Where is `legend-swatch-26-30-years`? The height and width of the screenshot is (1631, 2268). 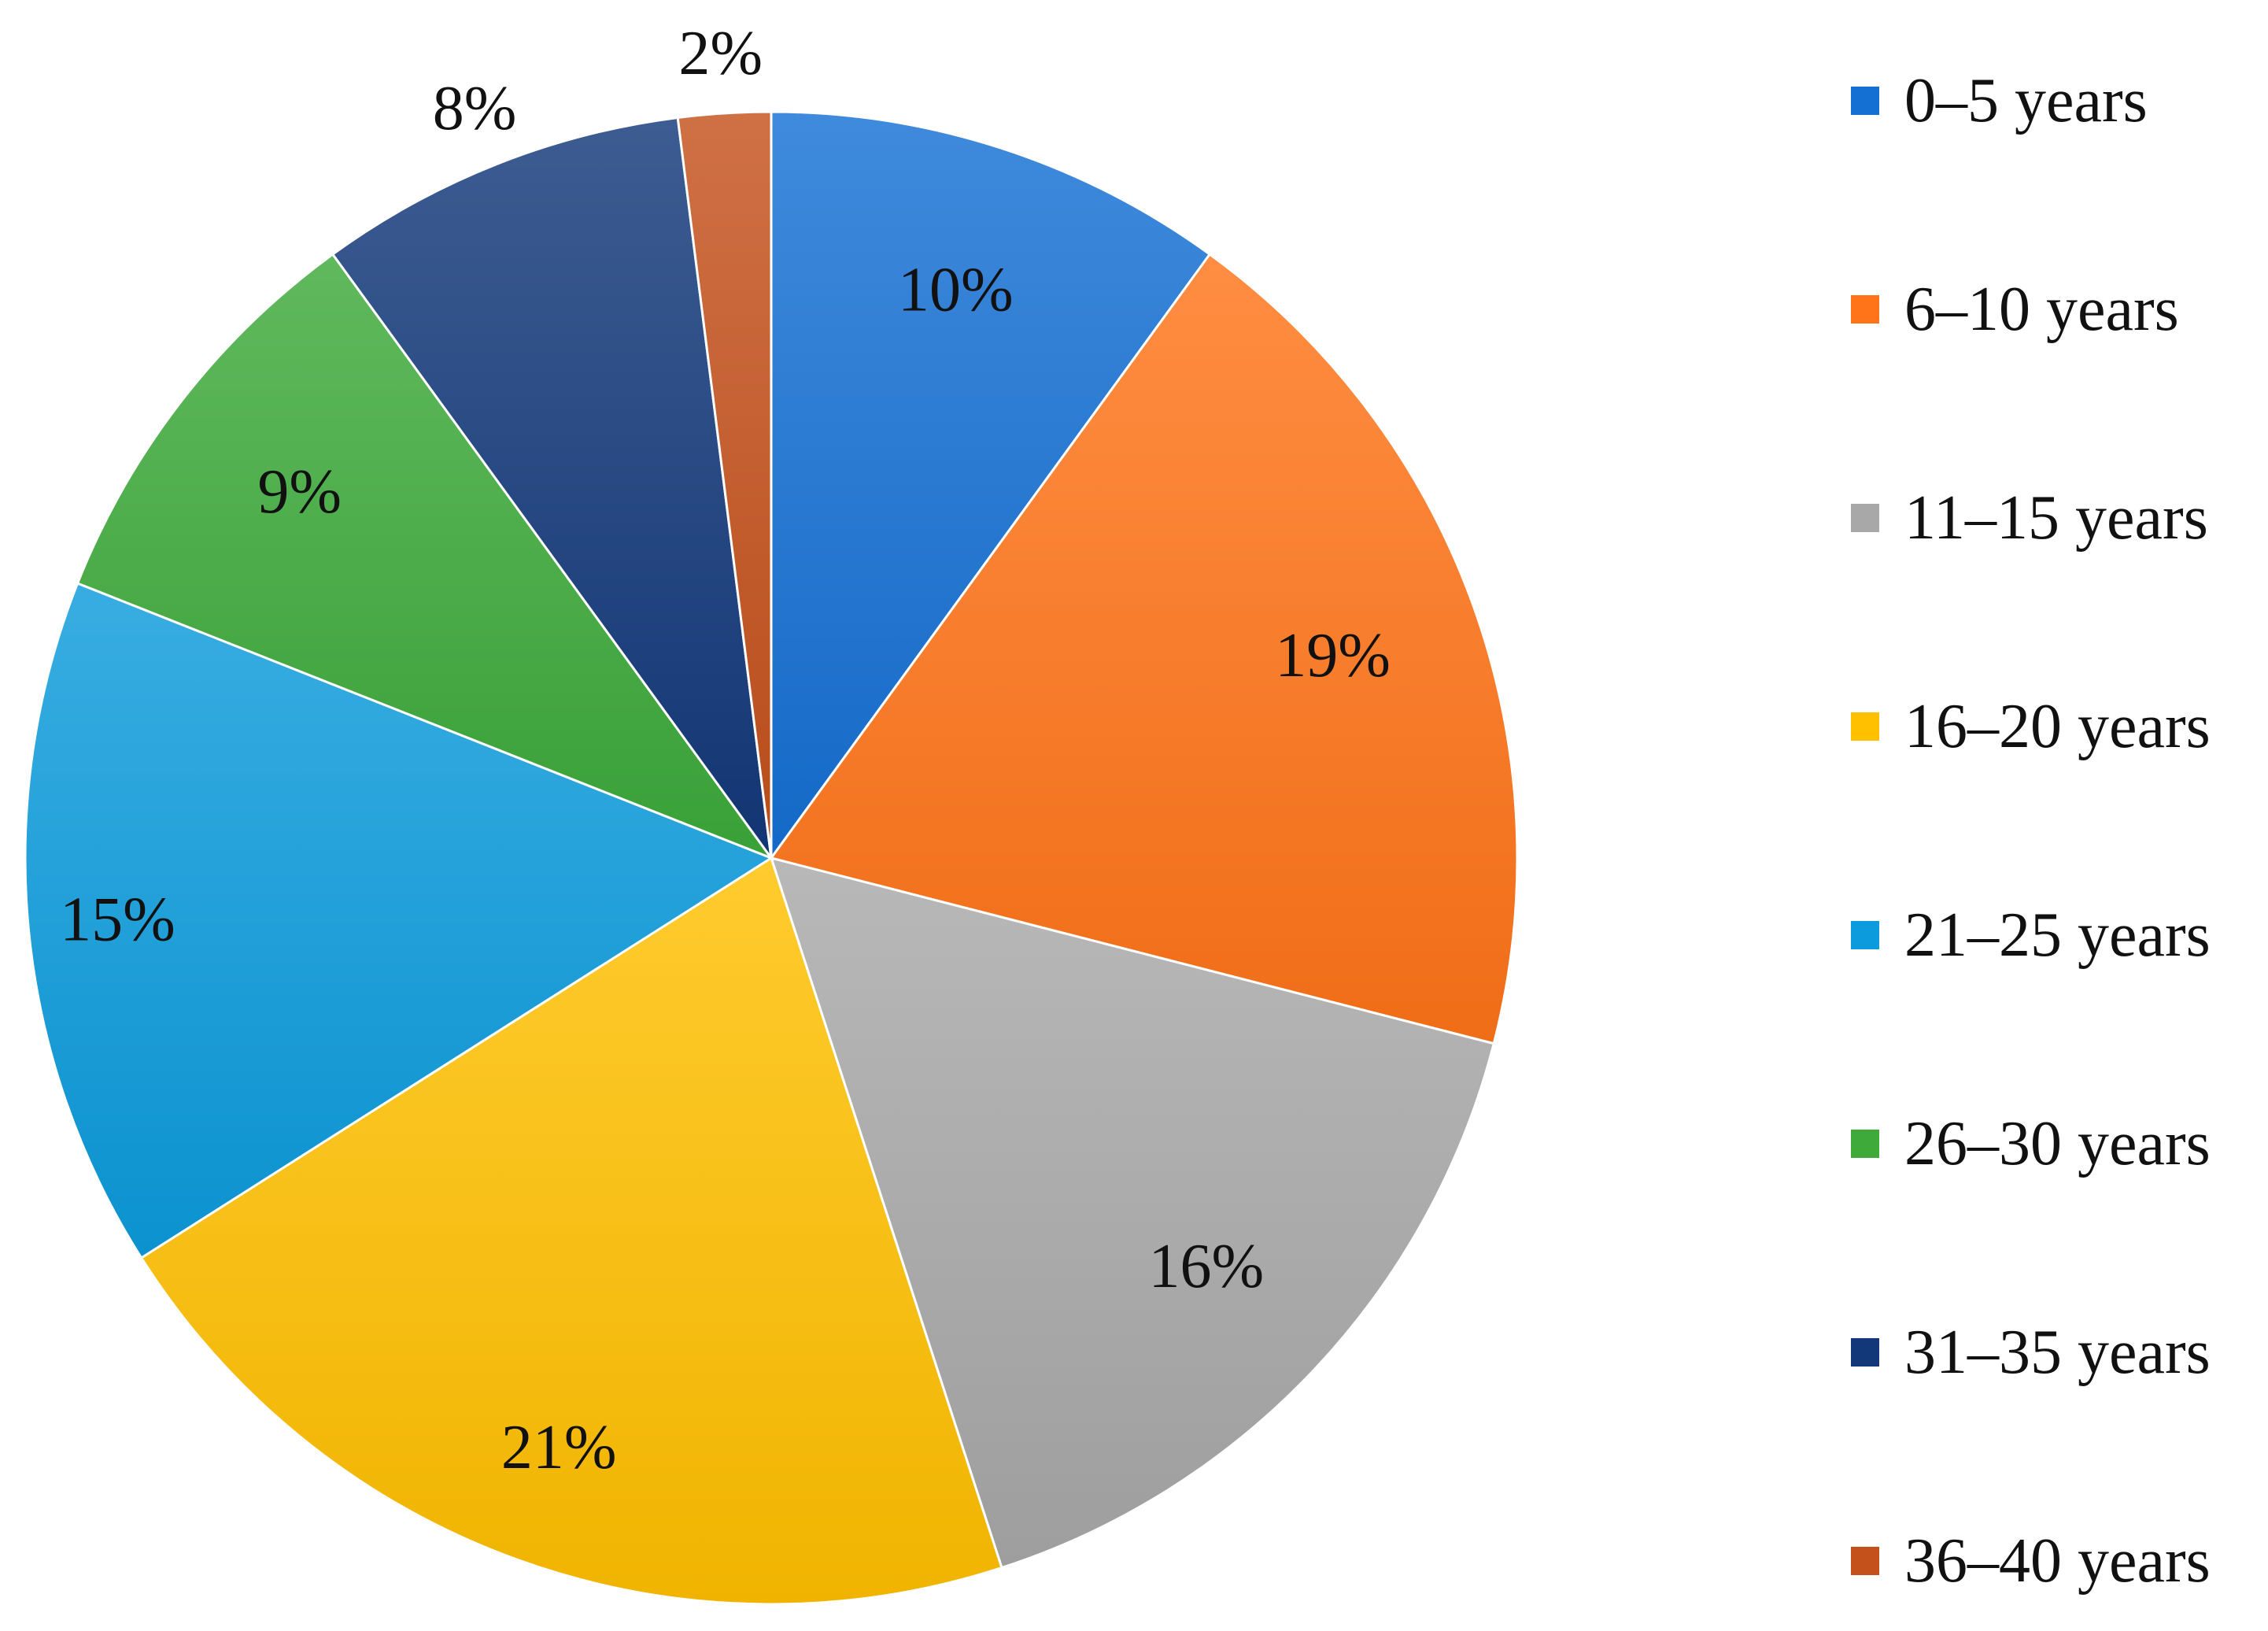 legend-swatch-26-30-years is located at coordinates (1865, 1144).